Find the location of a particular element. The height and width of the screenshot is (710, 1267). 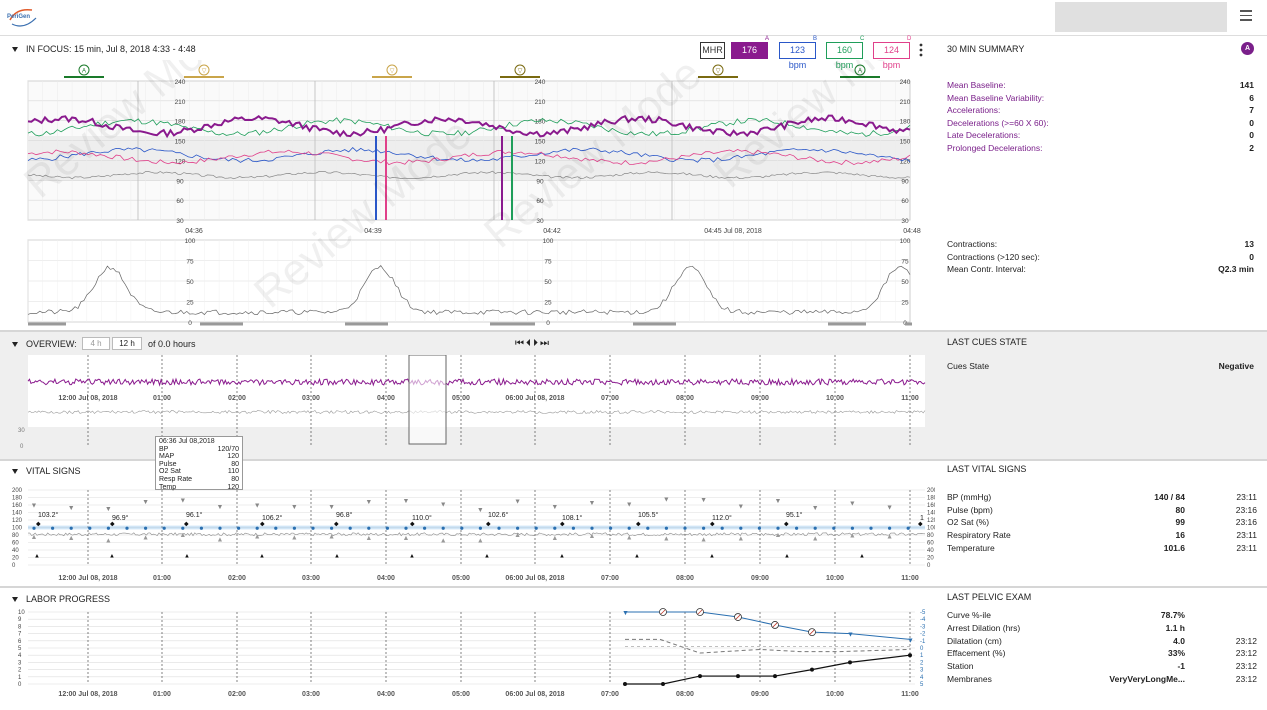

fhr-axis-label: 90 is located at coordinates (540, 181).